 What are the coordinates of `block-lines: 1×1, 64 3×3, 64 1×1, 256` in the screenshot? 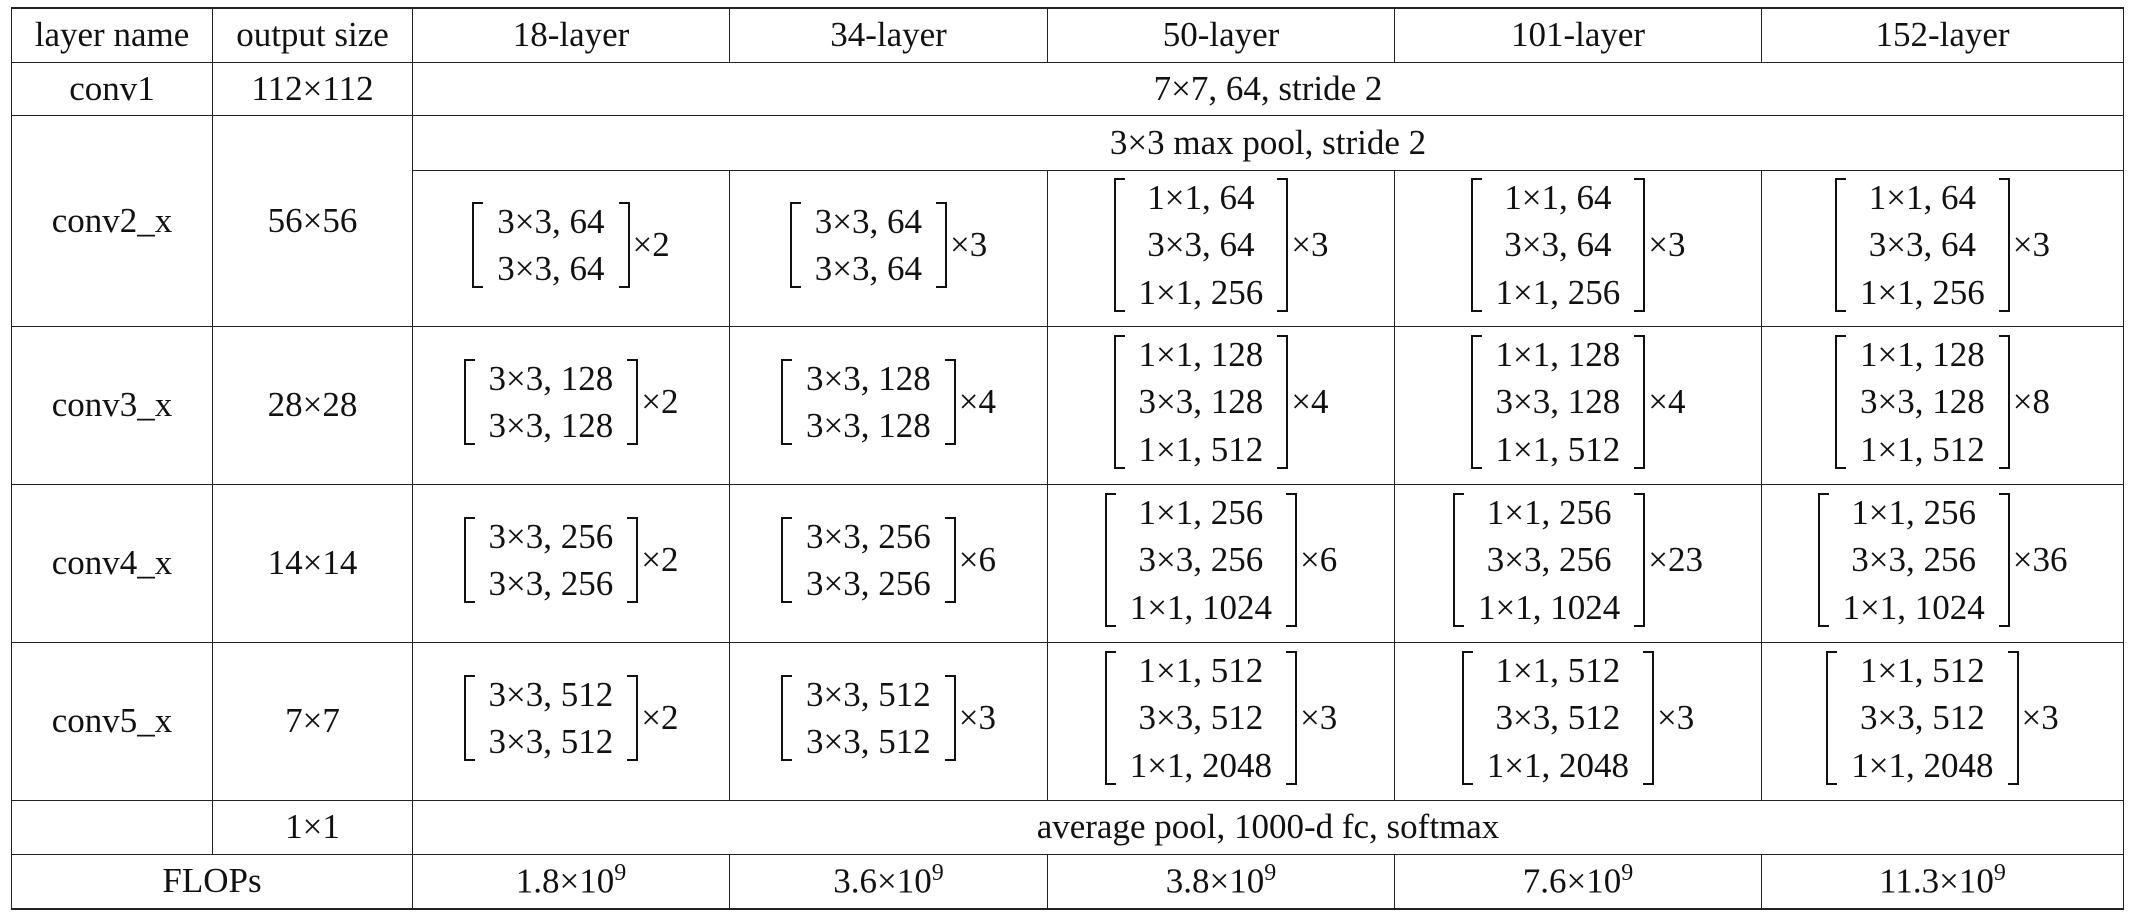 It's located at (1922, 245).